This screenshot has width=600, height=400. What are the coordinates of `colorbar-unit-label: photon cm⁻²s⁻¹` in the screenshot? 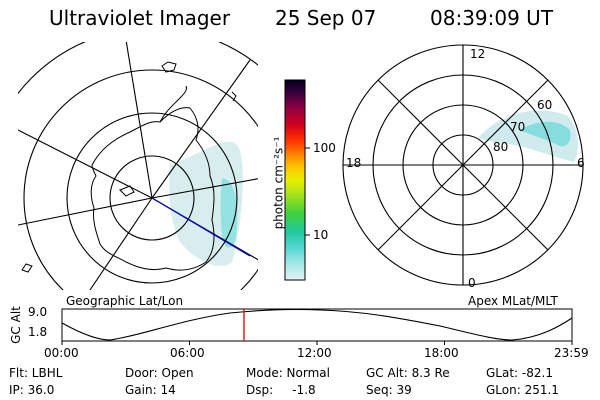 It's located at (278, 183).